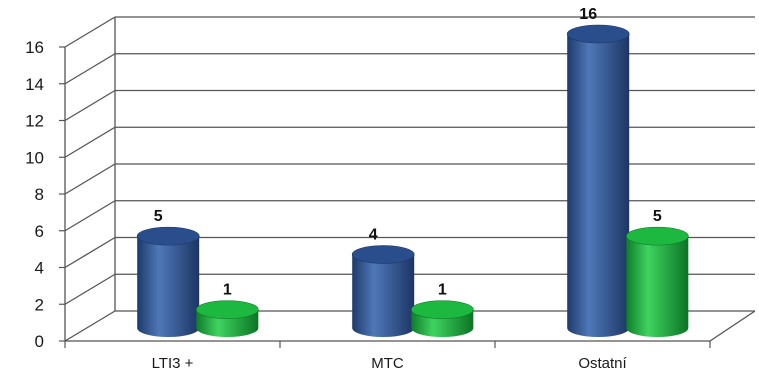  I want to click on y-tick-label-0: 0, so click(39, 341).